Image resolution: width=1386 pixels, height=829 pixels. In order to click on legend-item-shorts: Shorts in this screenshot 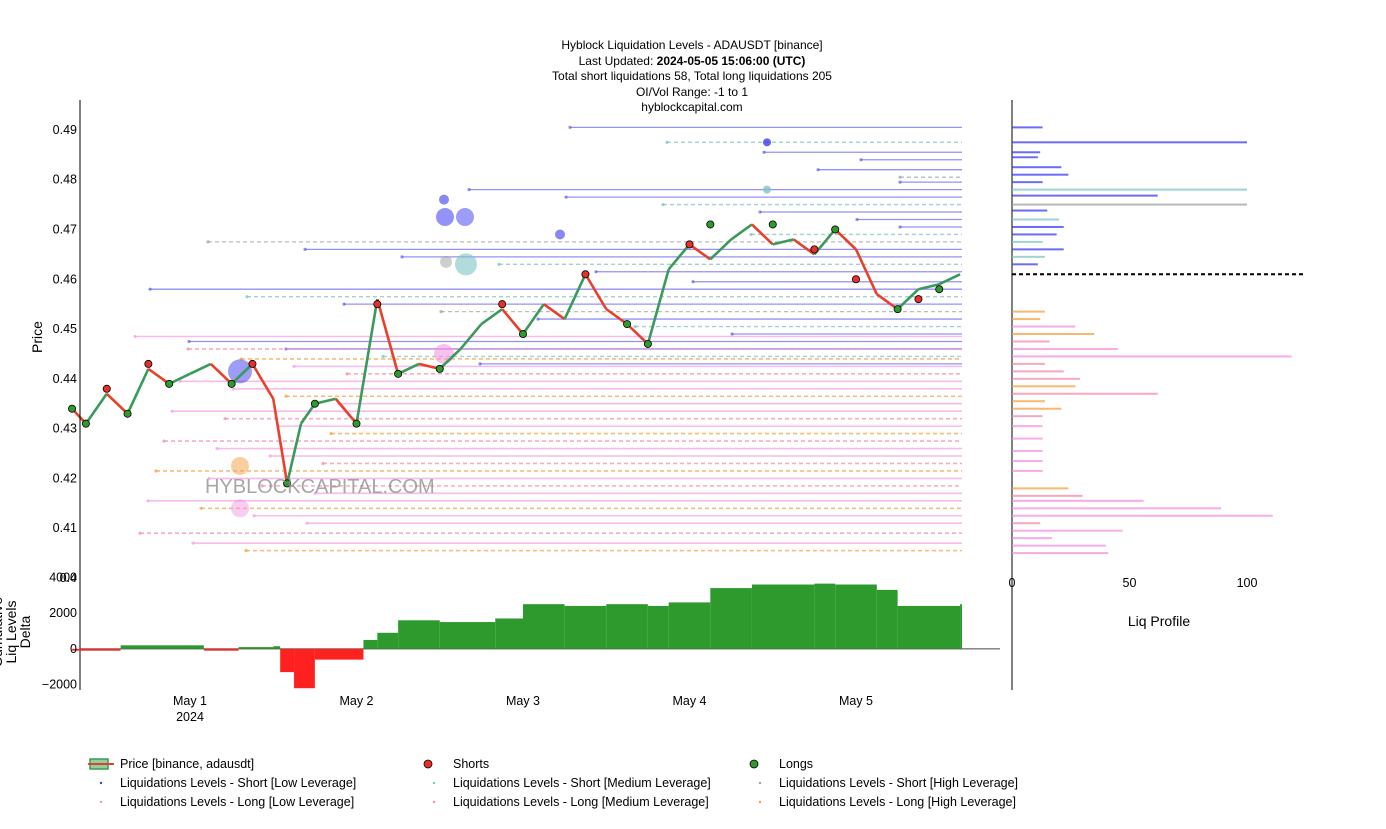, I will do `click(455, 764)`.